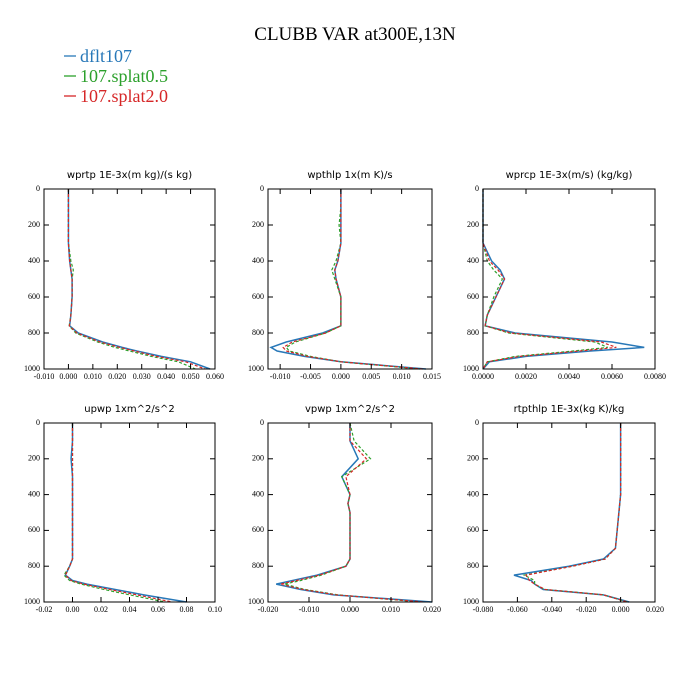  Describe the element at coordinates (158, 609) in the screenshot. I see `x-tick-label: 0.06` at that location.